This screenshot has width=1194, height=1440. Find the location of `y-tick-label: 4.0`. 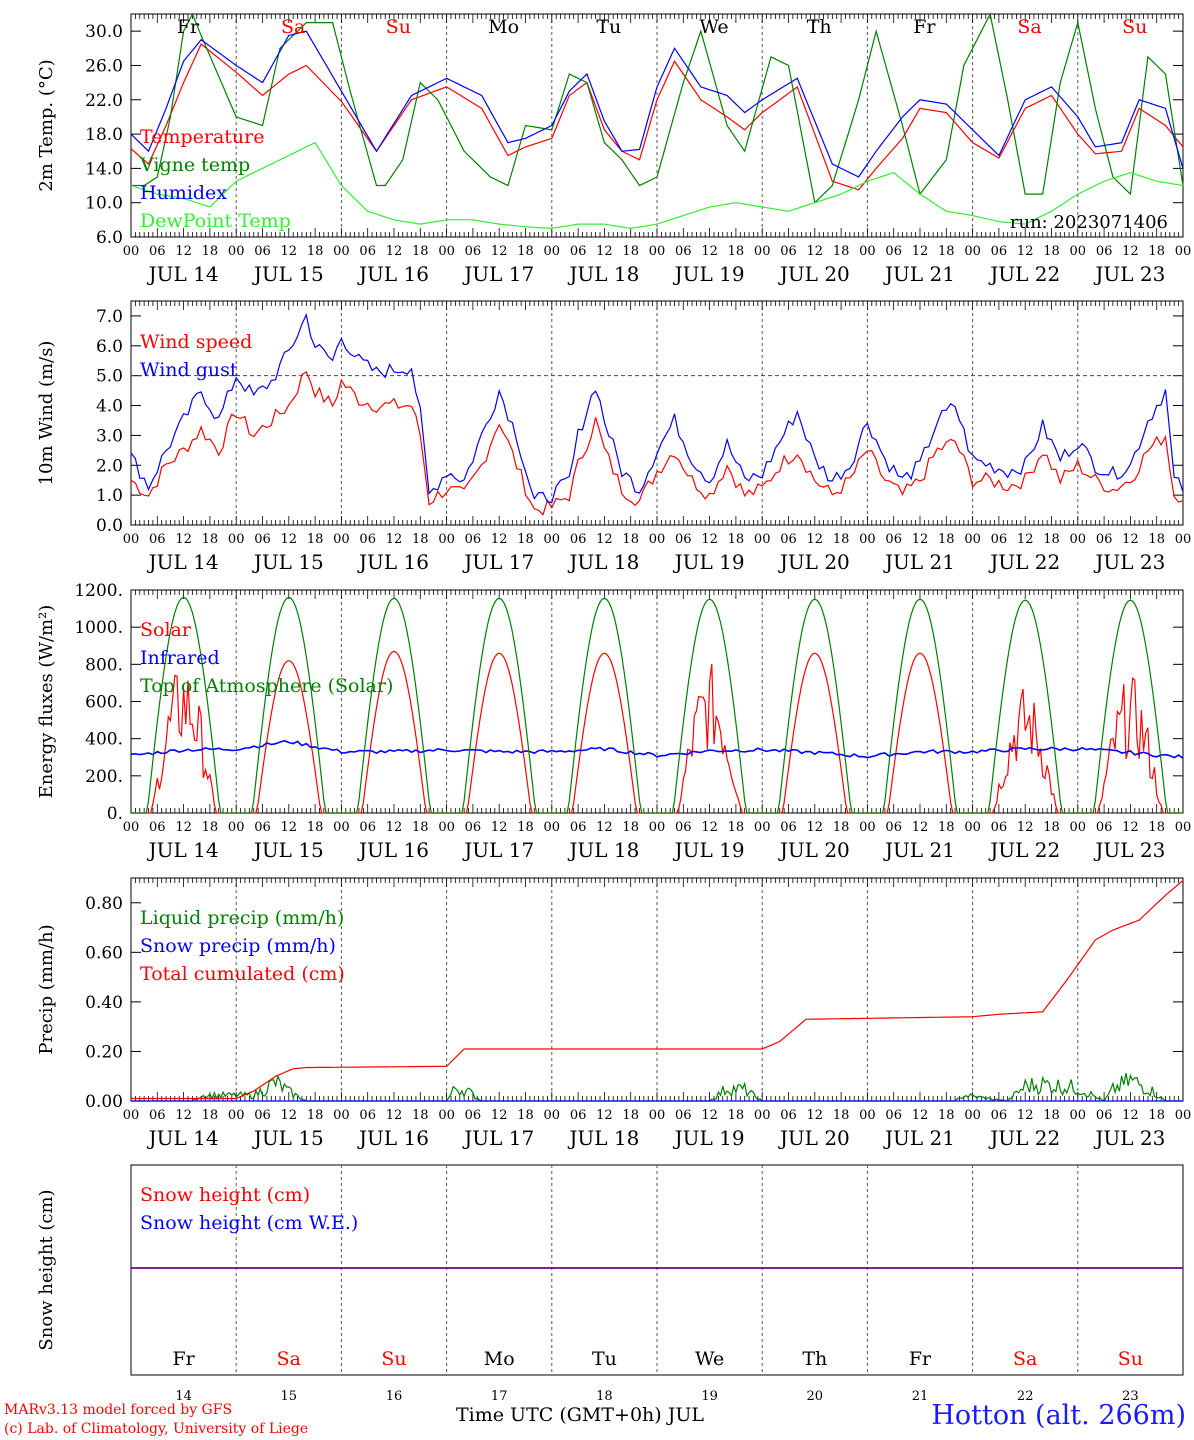

y-tick-label: 4.0 is located at coordinates (109, 407).